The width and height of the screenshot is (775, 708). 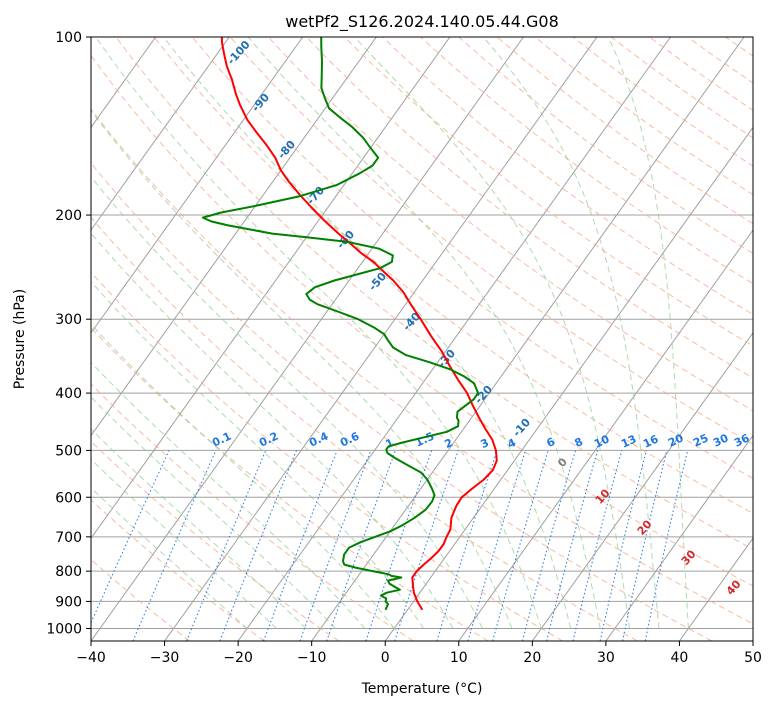 What do you see at coordinates (239, 52) in the screenshot?
I see `dry-adiabat-label: -100` at bounding box center [239, 52].